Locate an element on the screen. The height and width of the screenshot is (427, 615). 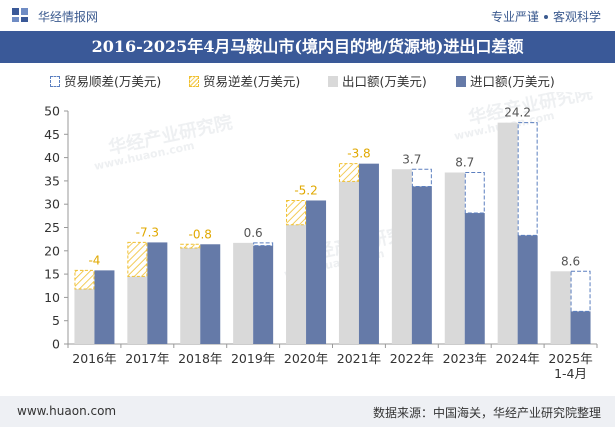
legend-swatch-export is located at coordinates (333, 81).